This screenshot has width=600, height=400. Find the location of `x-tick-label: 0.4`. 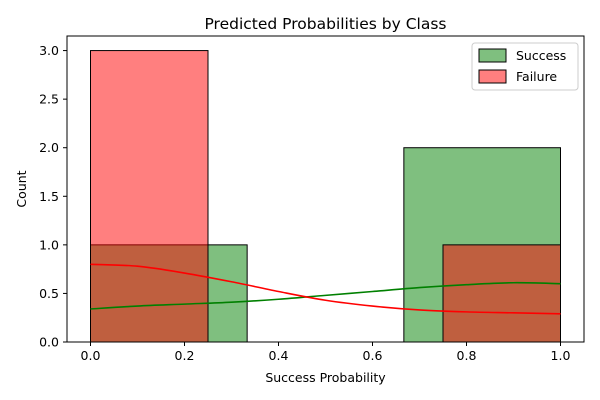

x-tick-label: 0.4 is located at coordinates (279, 355).